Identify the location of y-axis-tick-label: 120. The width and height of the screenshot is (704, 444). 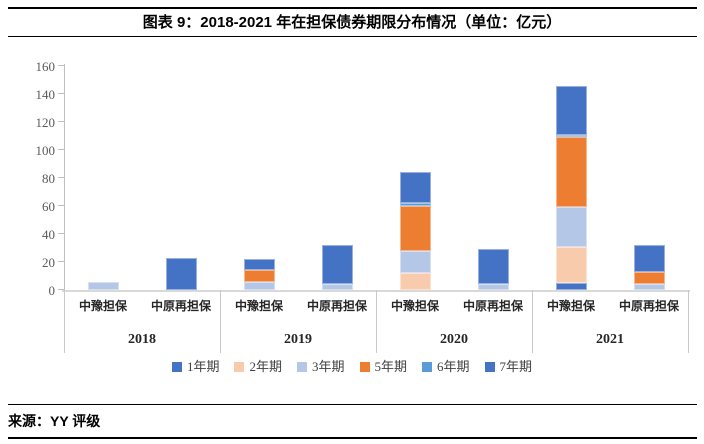
(45, 122).